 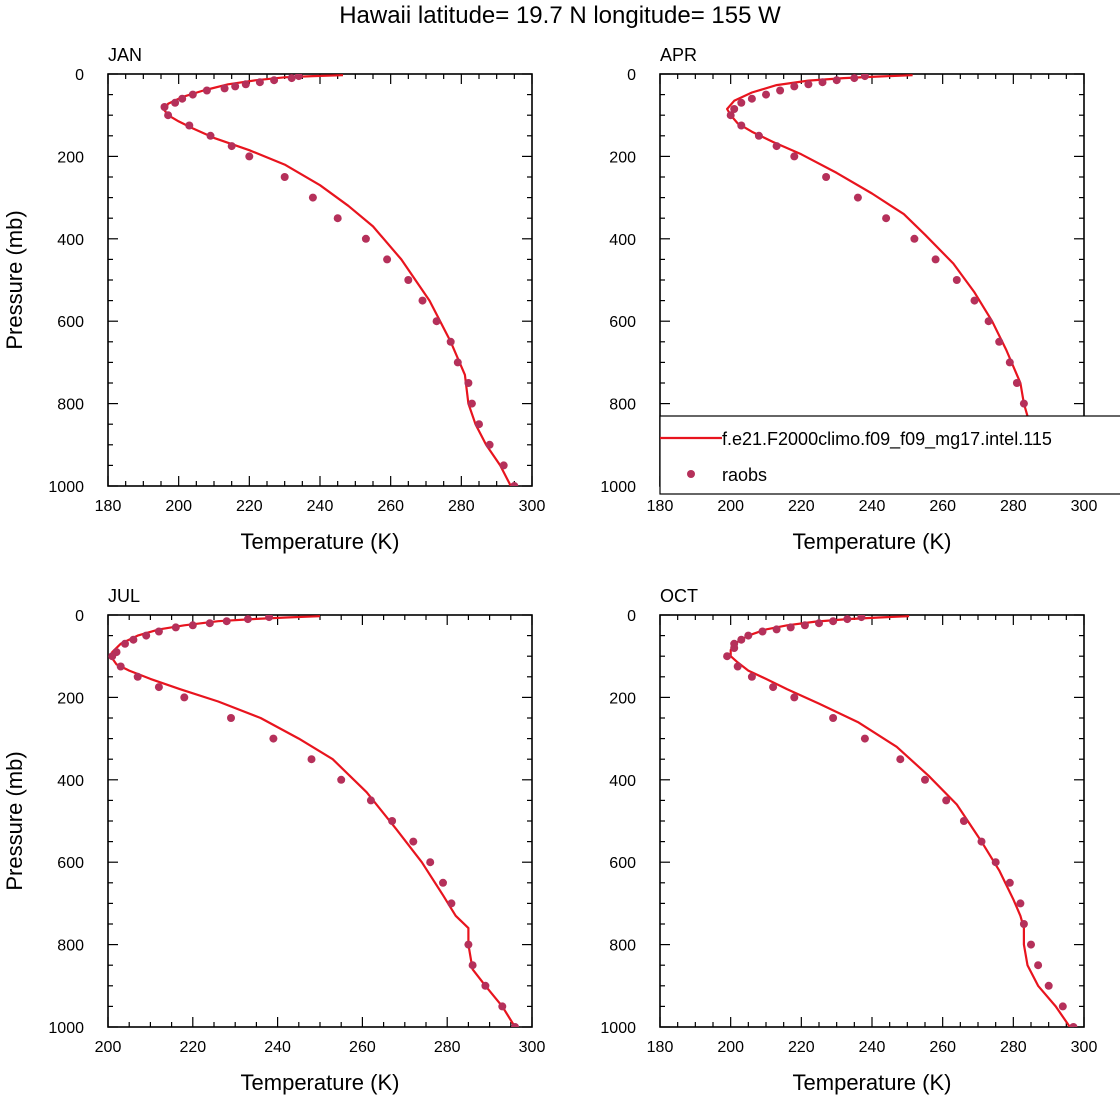 What do you see at coordinates (622, 157) in the screenshot?
I see `y-tick-label: 200` at bounding box center [622, 157].